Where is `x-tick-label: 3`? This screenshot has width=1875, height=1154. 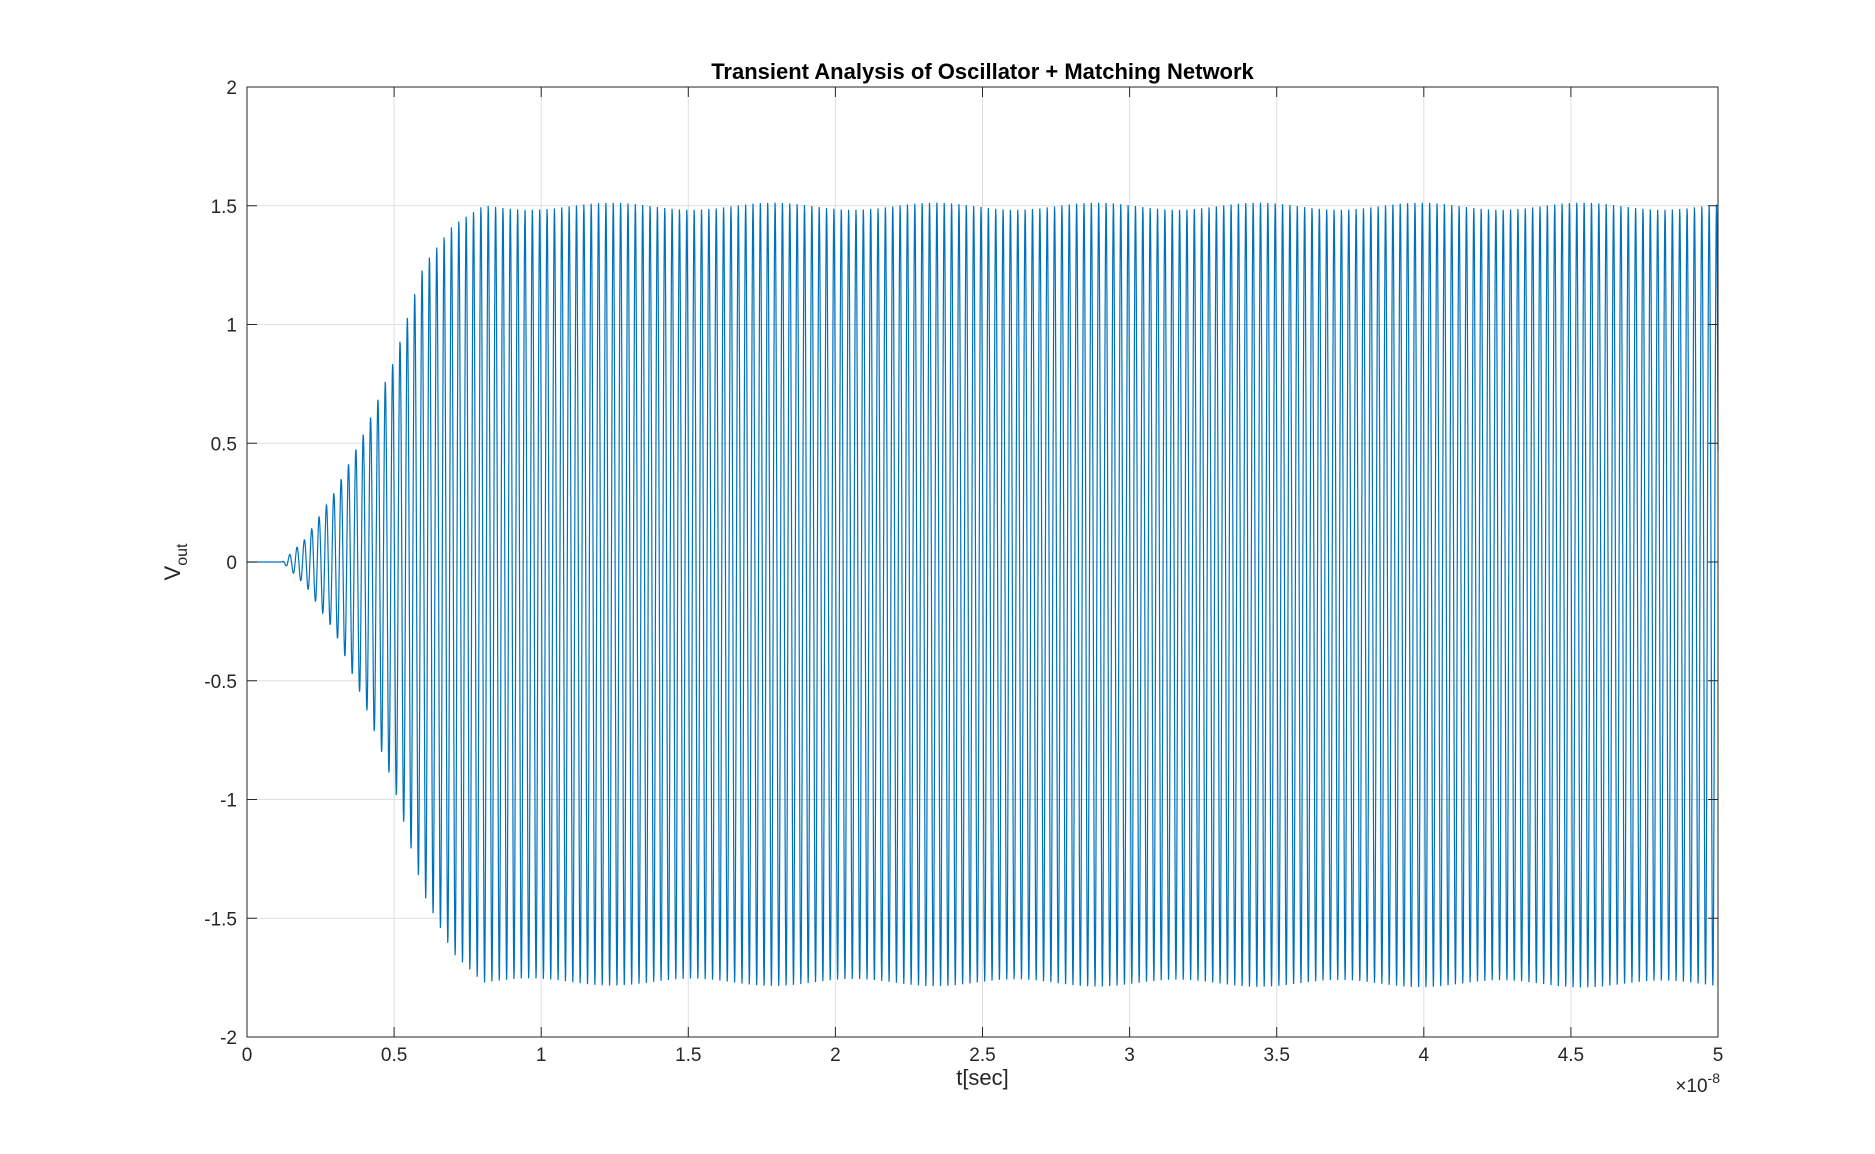
x-tick-label: 3 is located at coordinates (1129, 1055).